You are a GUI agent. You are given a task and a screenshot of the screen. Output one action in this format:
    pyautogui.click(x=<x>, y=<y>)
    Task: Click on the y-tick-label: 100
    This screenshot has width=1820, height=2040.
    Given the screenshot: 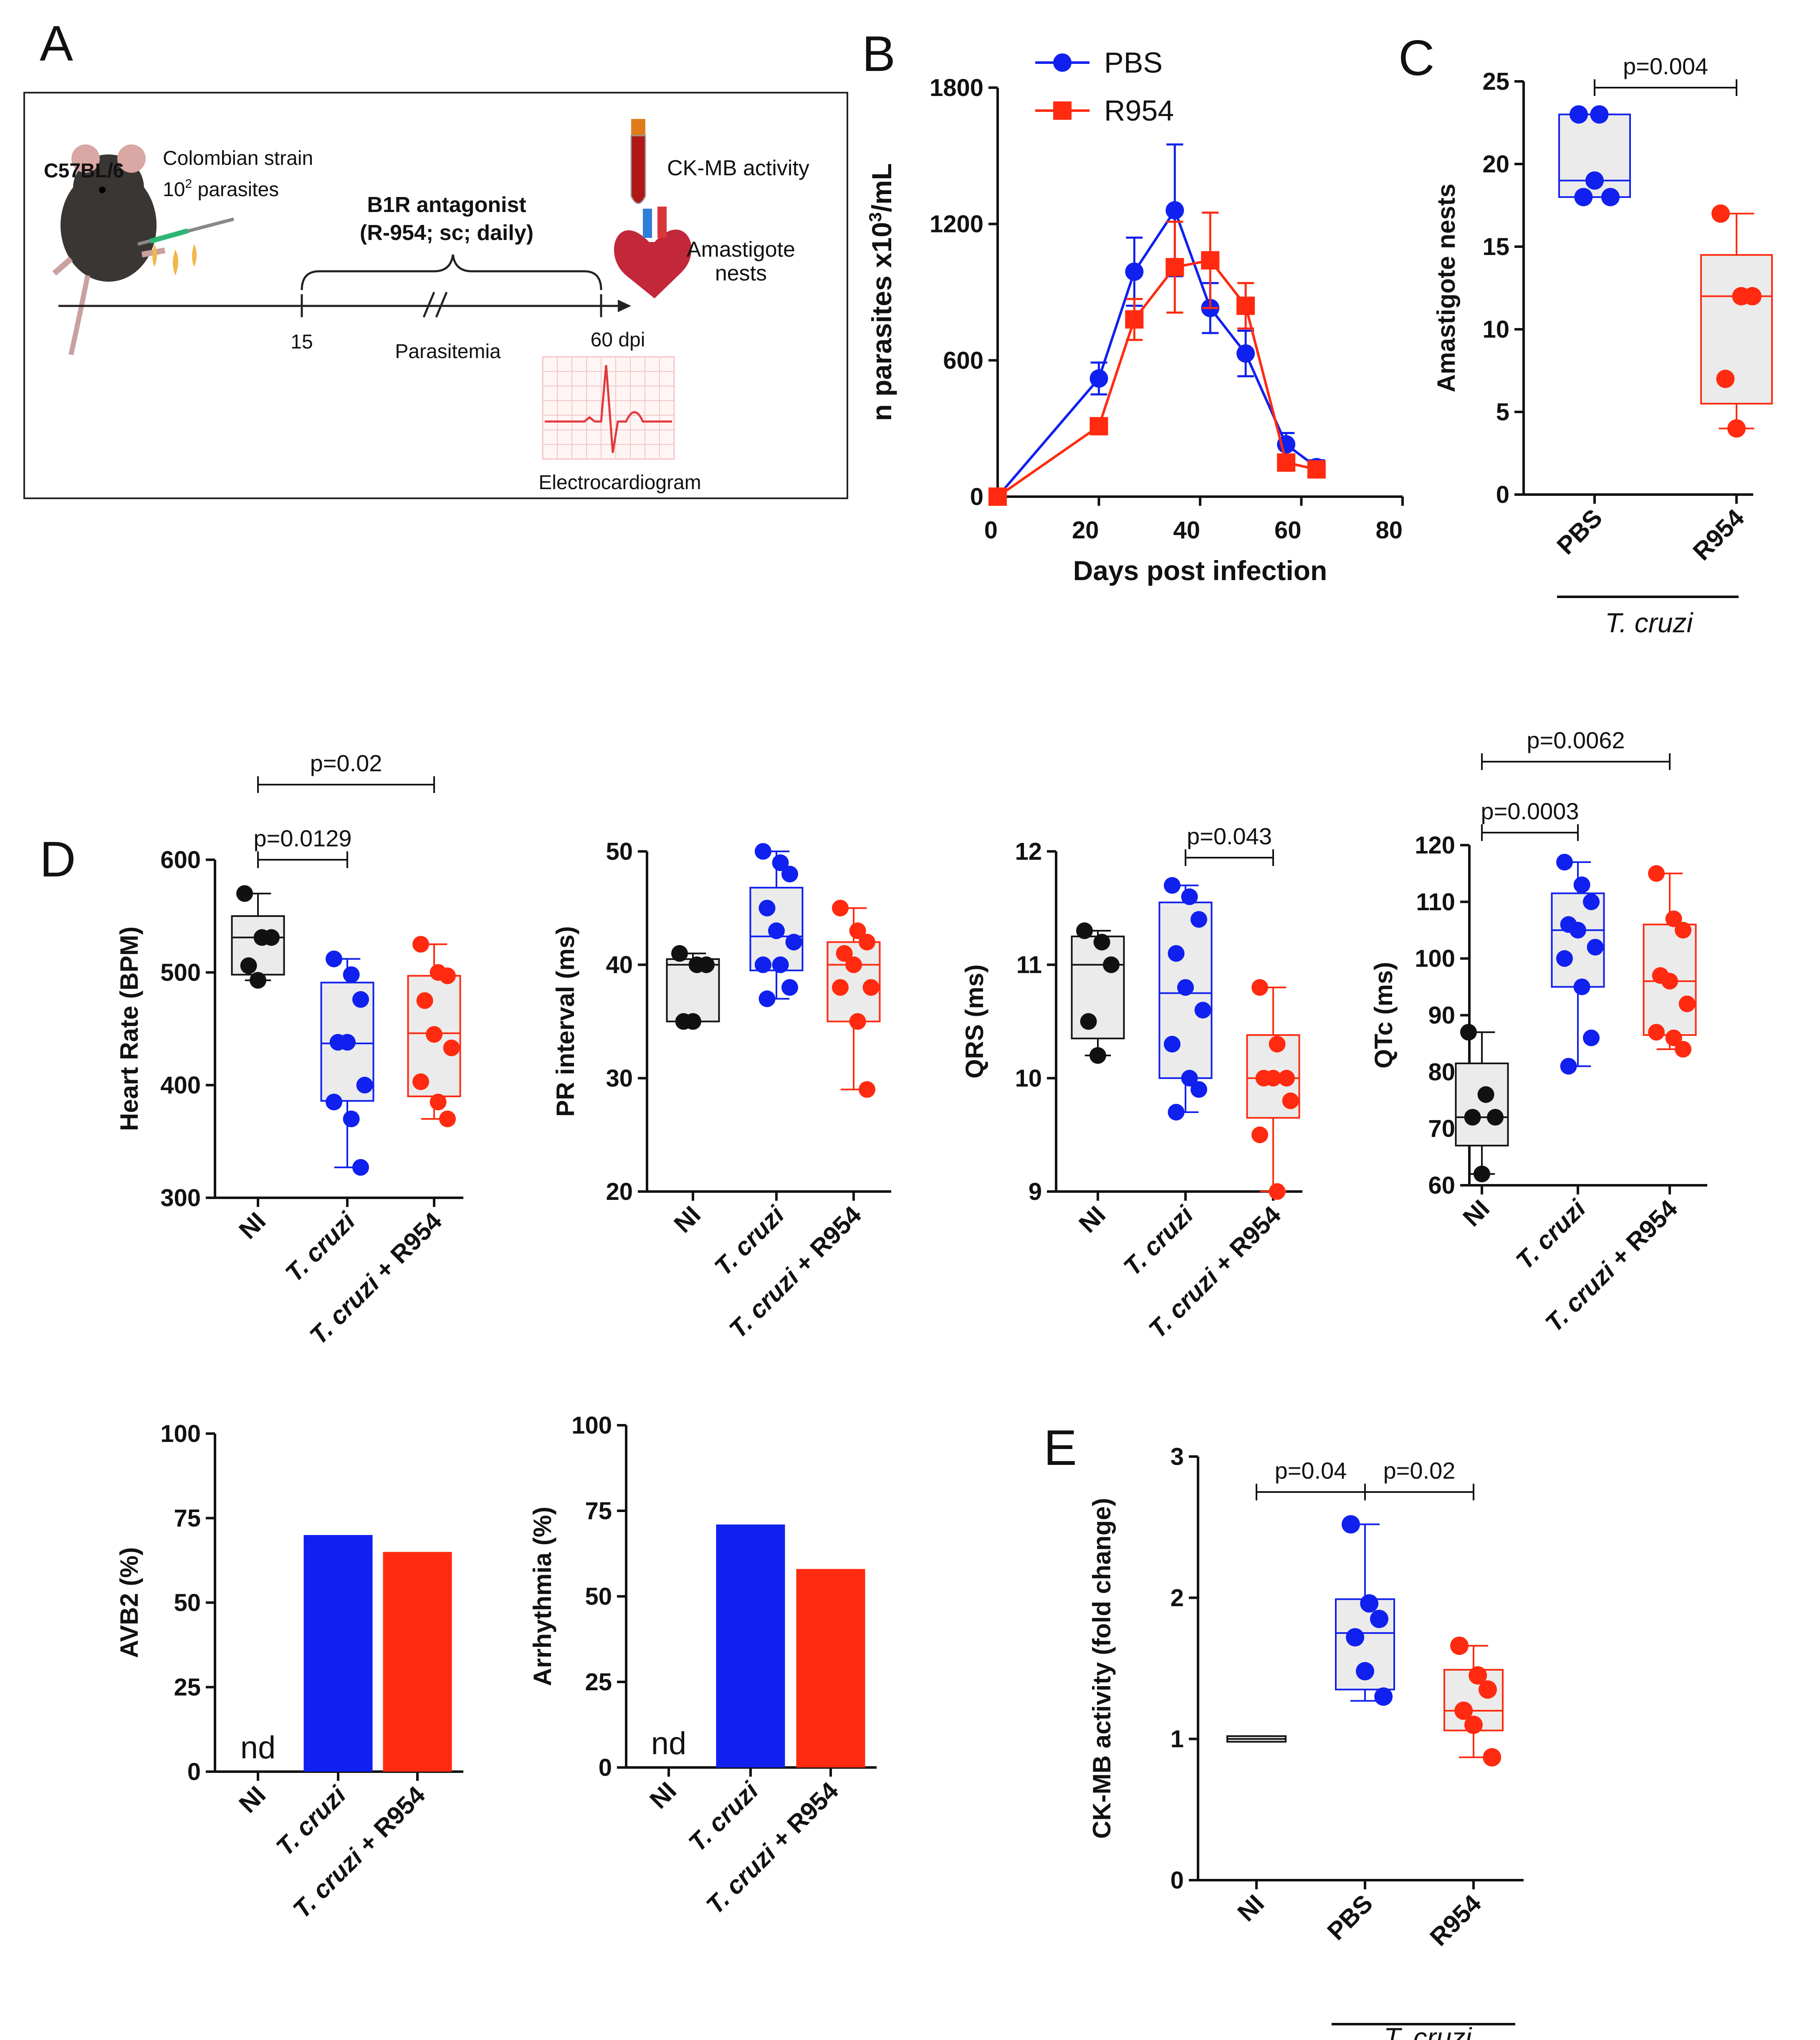 What is the action you would take?
    pyautogui.click(x=1435, y=958)
    